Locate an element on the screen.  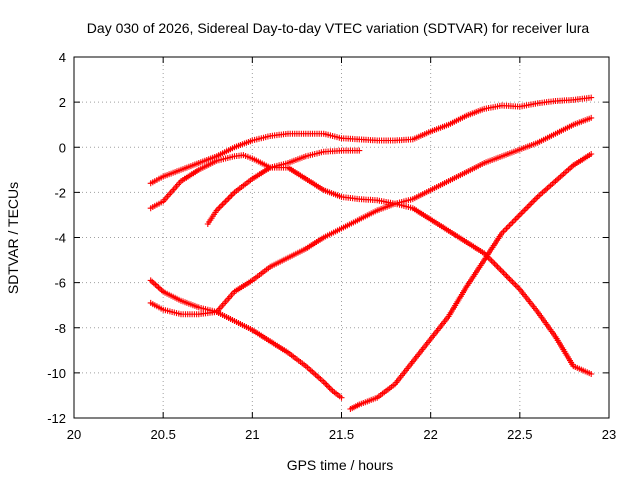
y-tick-labels: -12 -10 -8 -6 -4 -2 0 2 4 is located at coordinates (56, 238).